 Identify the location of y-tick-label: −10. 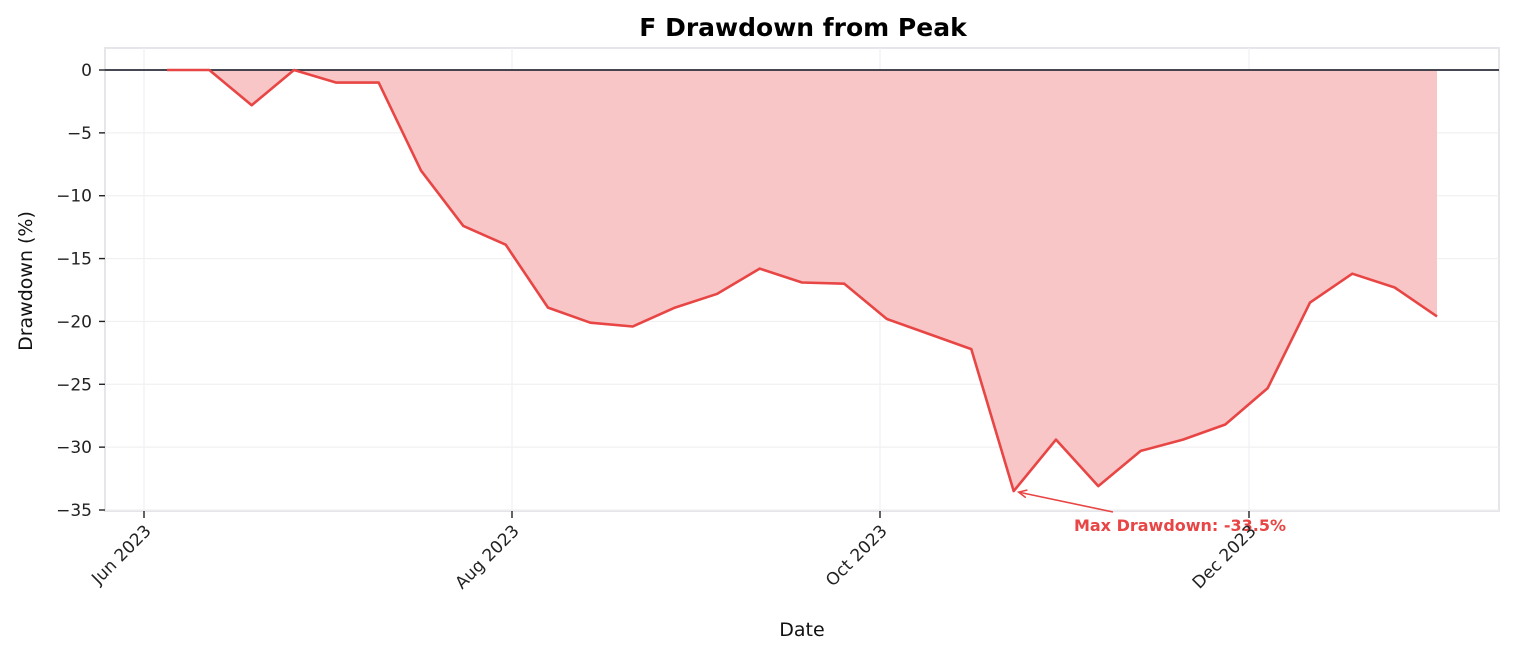
(74, 197).